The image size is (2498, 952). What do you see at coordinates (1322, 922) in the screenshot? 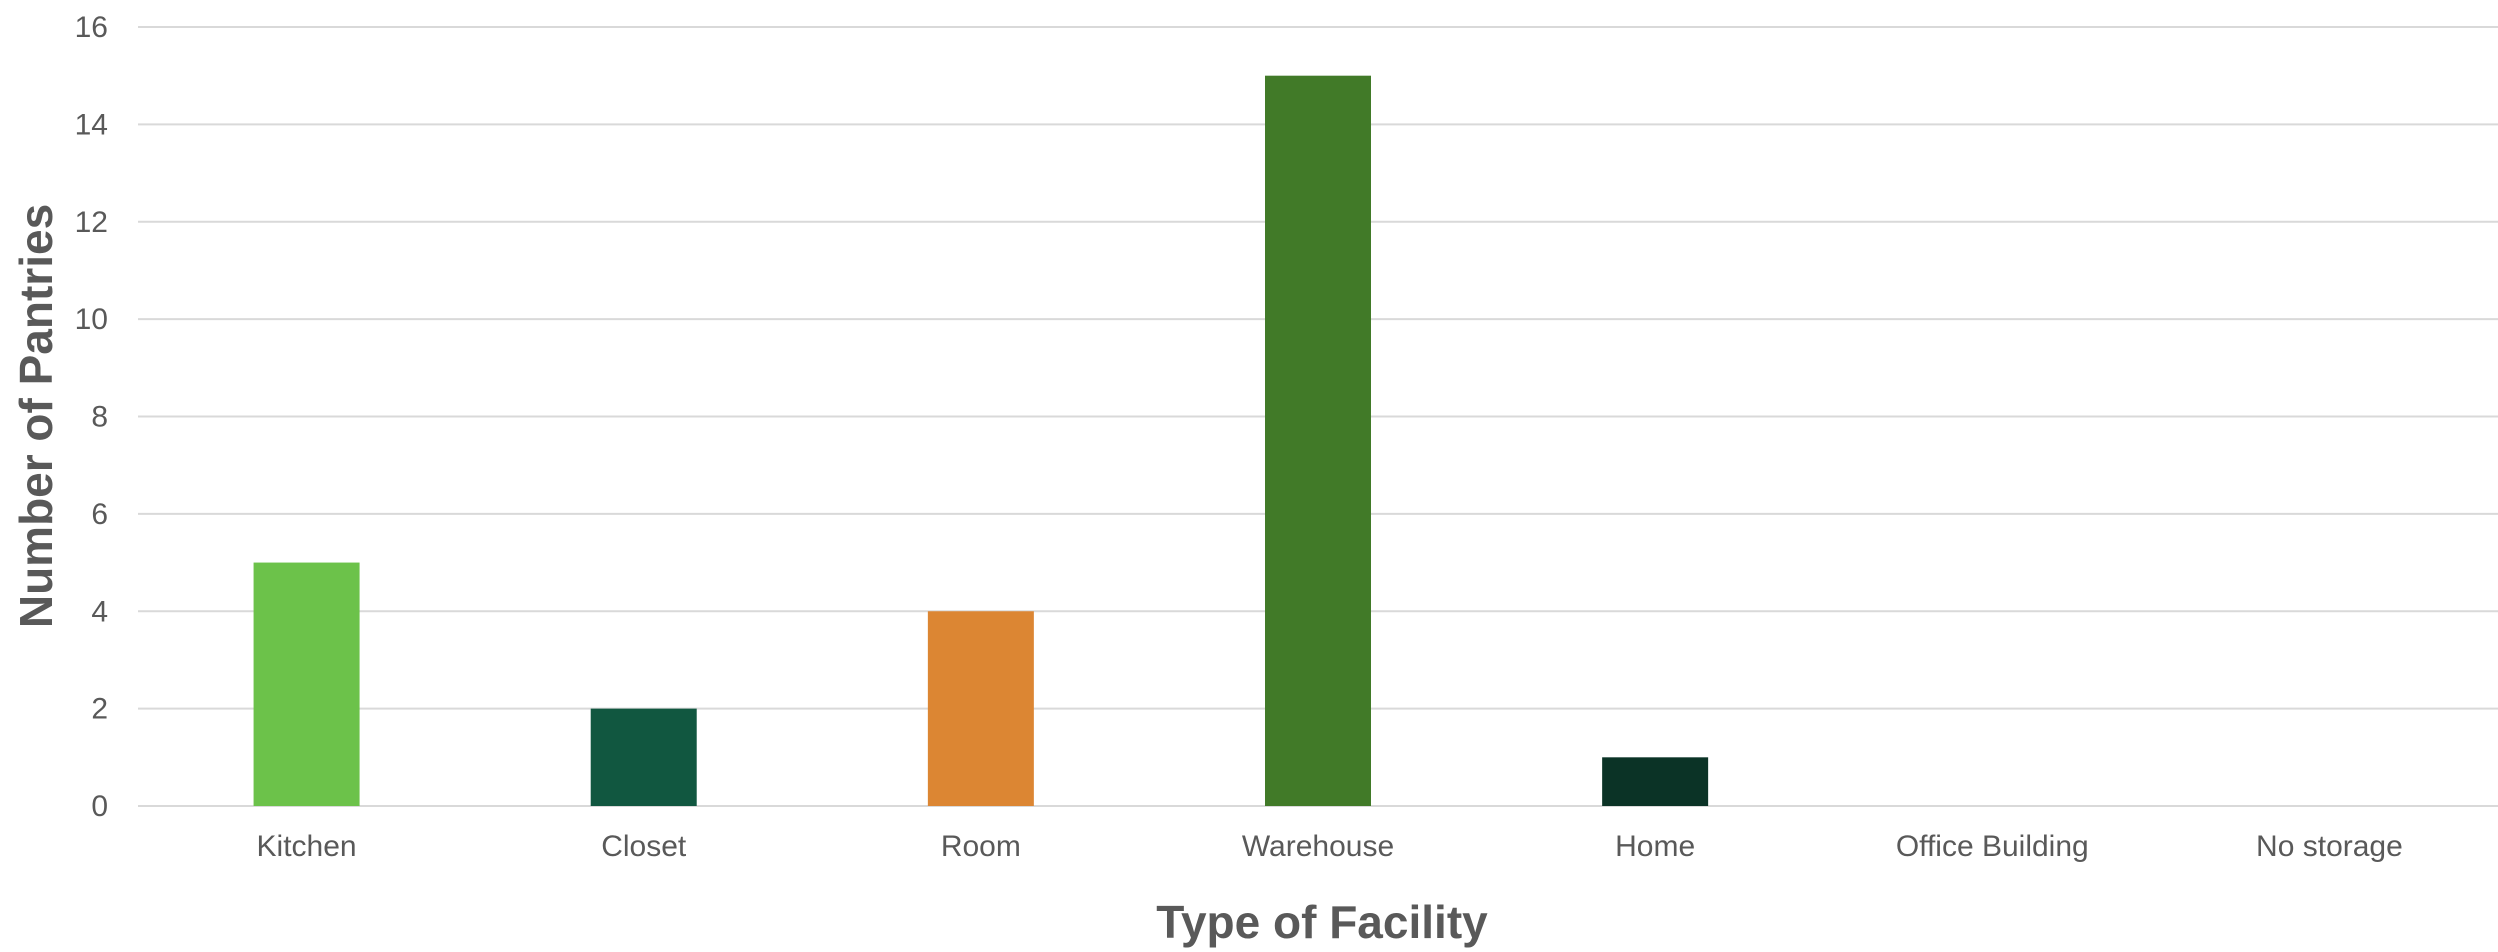
I see `x-axis-title: Type of Facility` at bounding box center [1322, 922].